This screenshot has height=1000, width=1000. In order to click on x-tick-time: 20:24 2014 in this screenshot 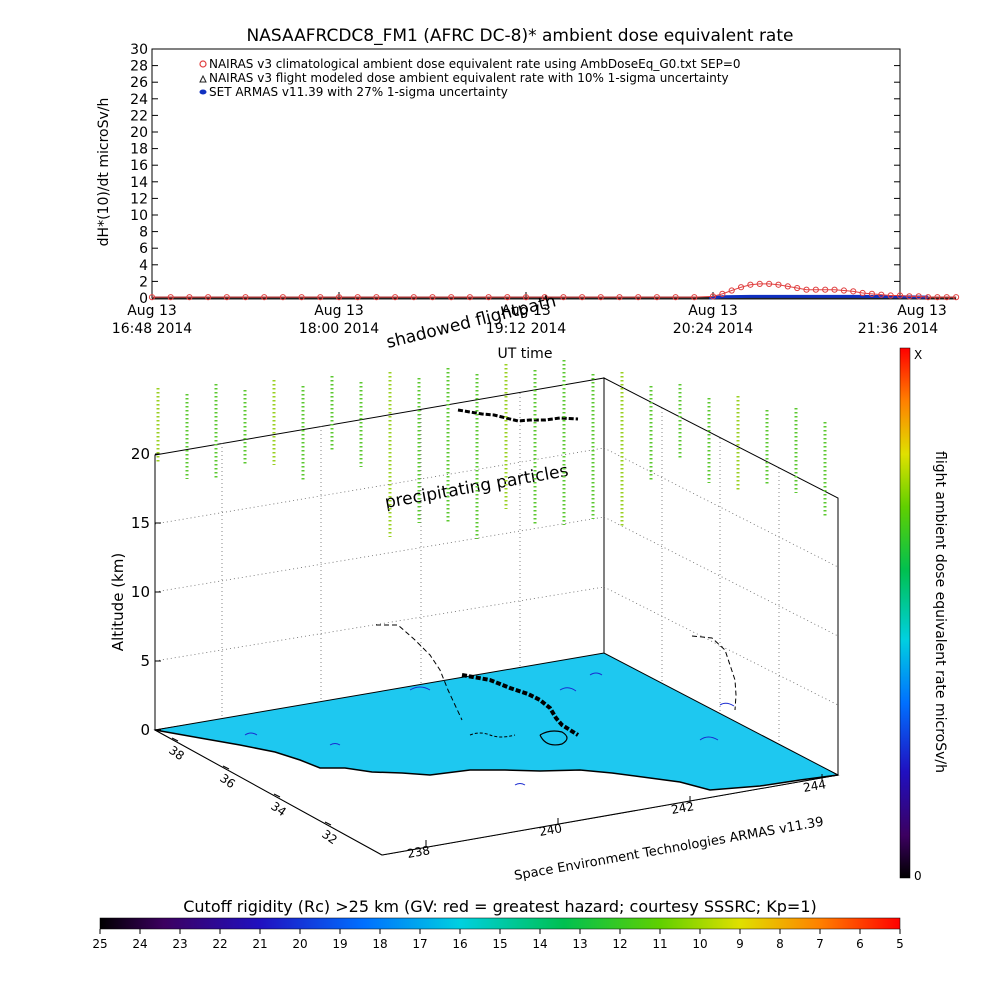, I will do `click(713, 329)`.